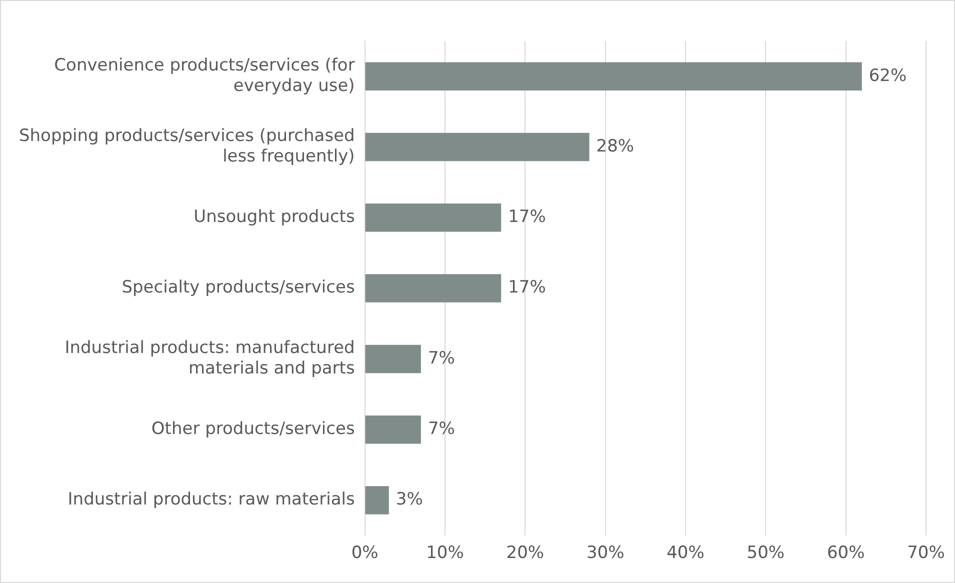 This screenshot has height=583, width=955. What do you see at coordinates (685, 553) in the screenshot?
I see `x-tick-label: 40%` at bounding box center [685, 553].